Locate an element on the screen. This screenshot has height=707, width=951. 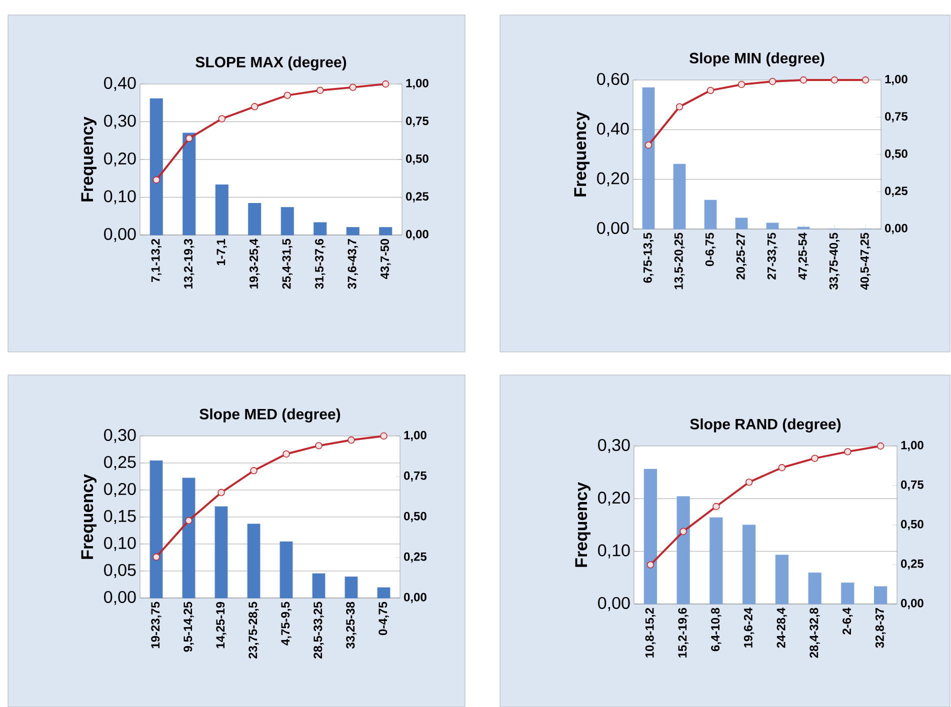
y-tick-label: 0,30 is located at coordinates (614, 446).